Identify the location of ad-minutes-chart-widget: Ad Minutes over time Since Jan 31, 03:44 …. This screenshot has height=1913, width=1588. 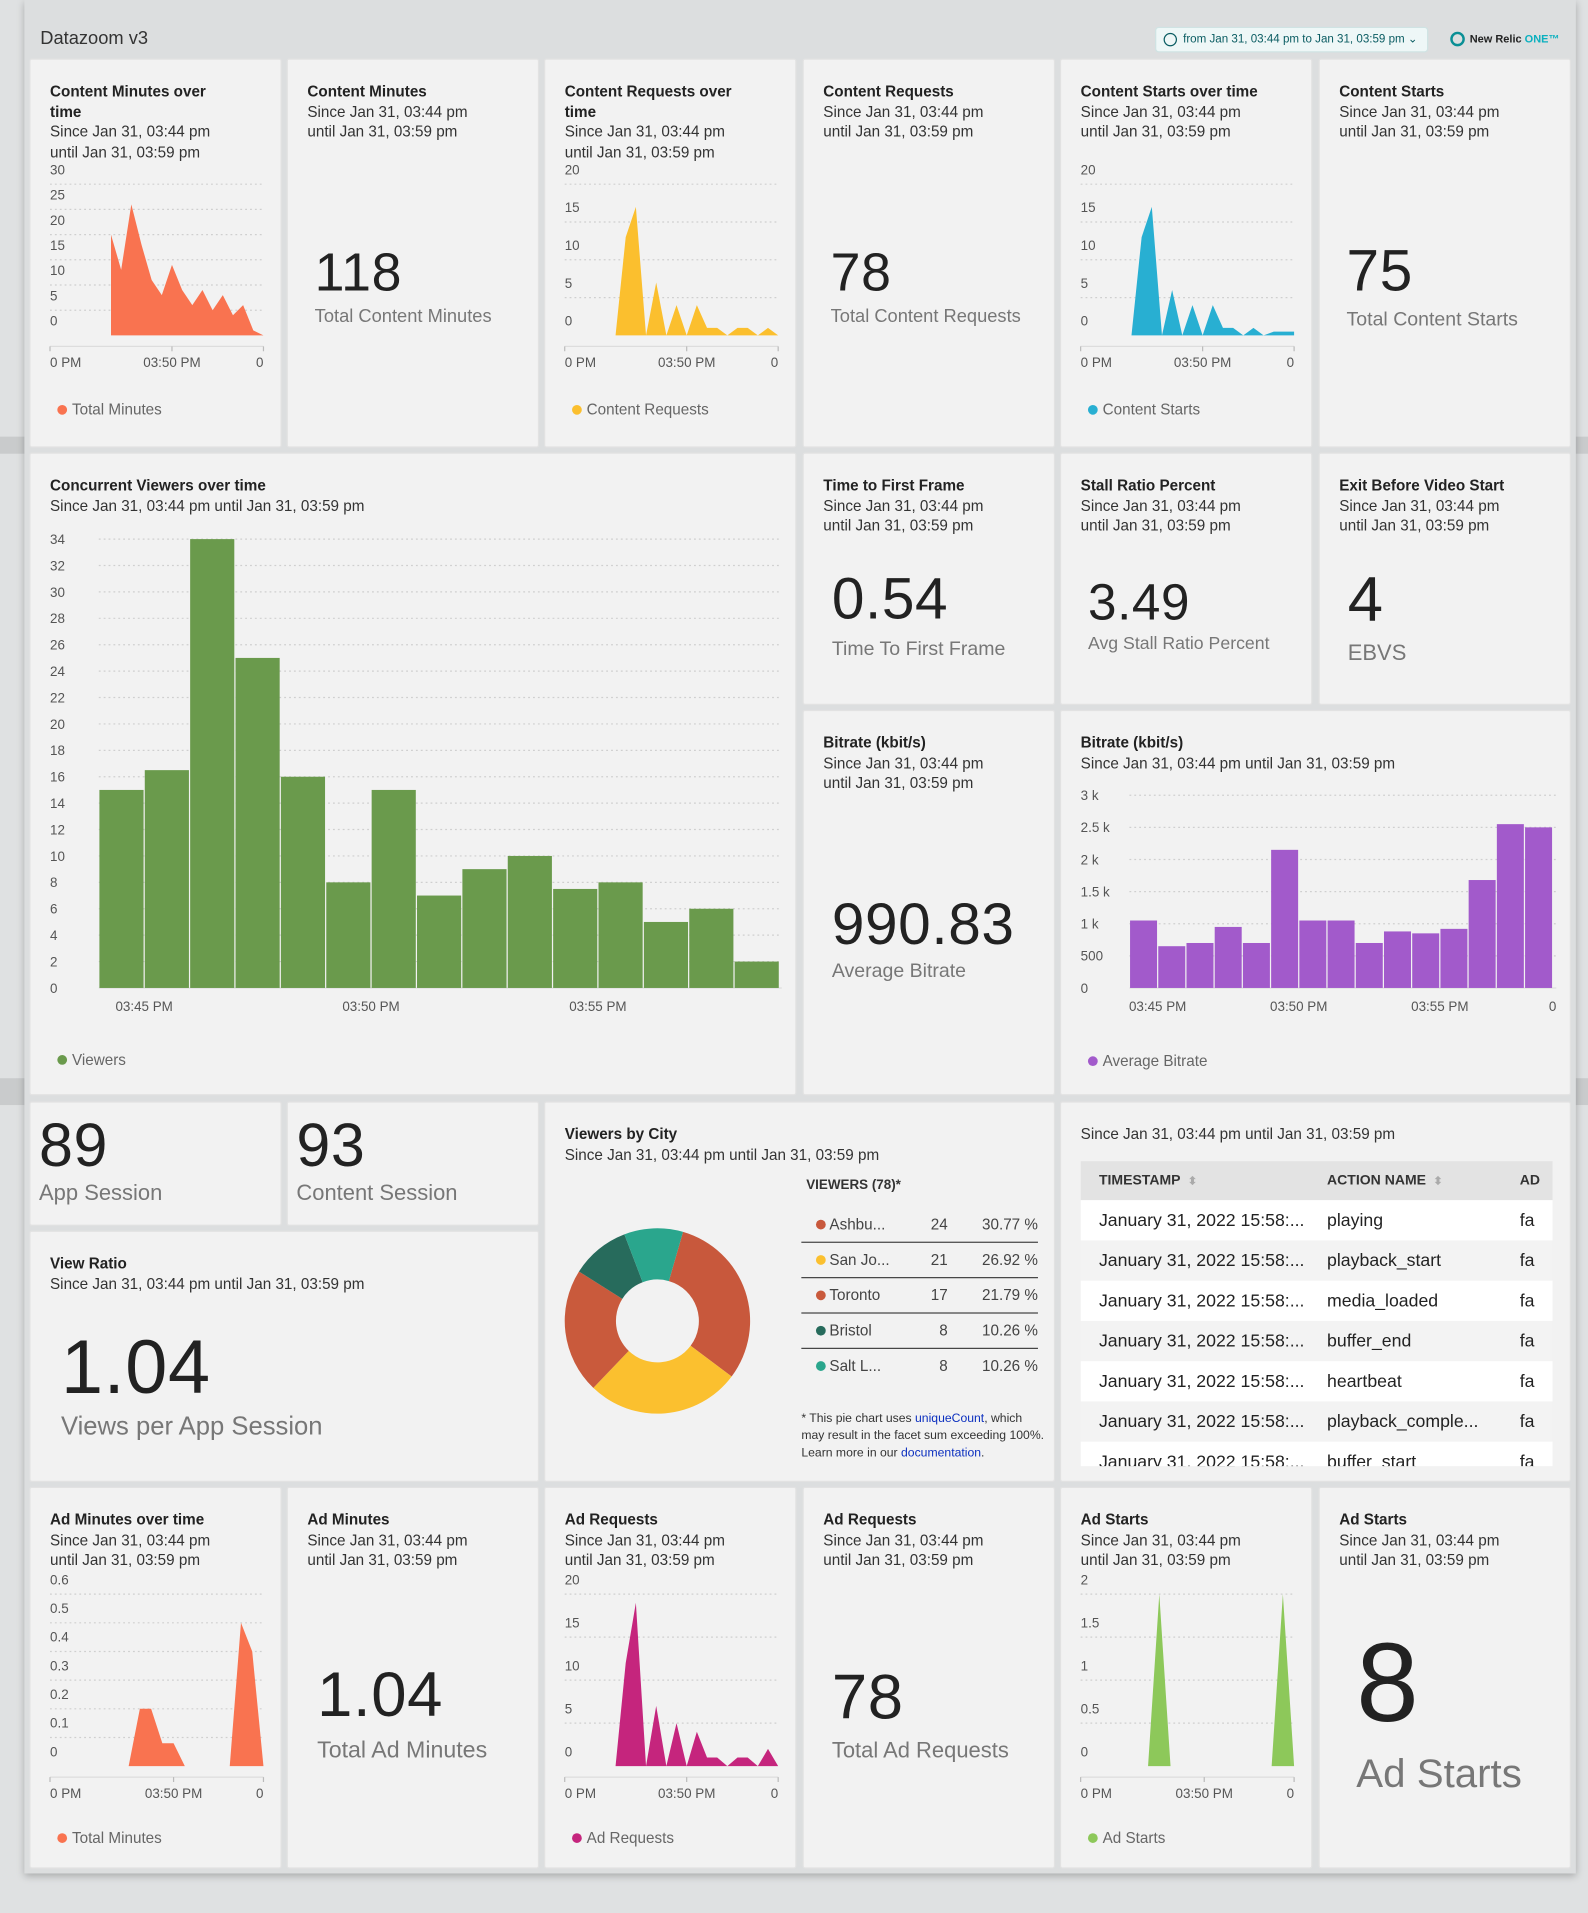
(155, 1677).